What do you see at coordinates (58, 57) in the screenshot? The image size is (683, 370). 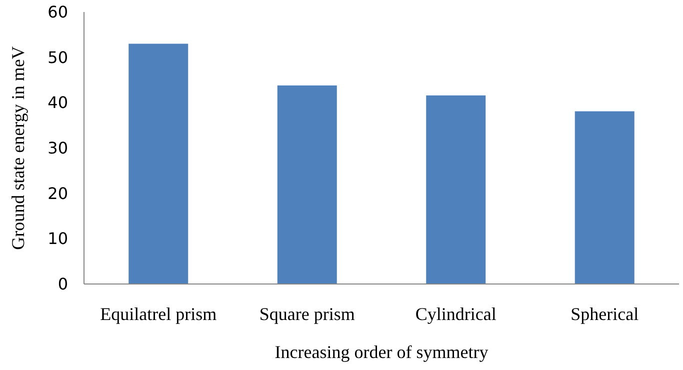 I see `y-tick-label: 50` at bounding box center [58, 57].